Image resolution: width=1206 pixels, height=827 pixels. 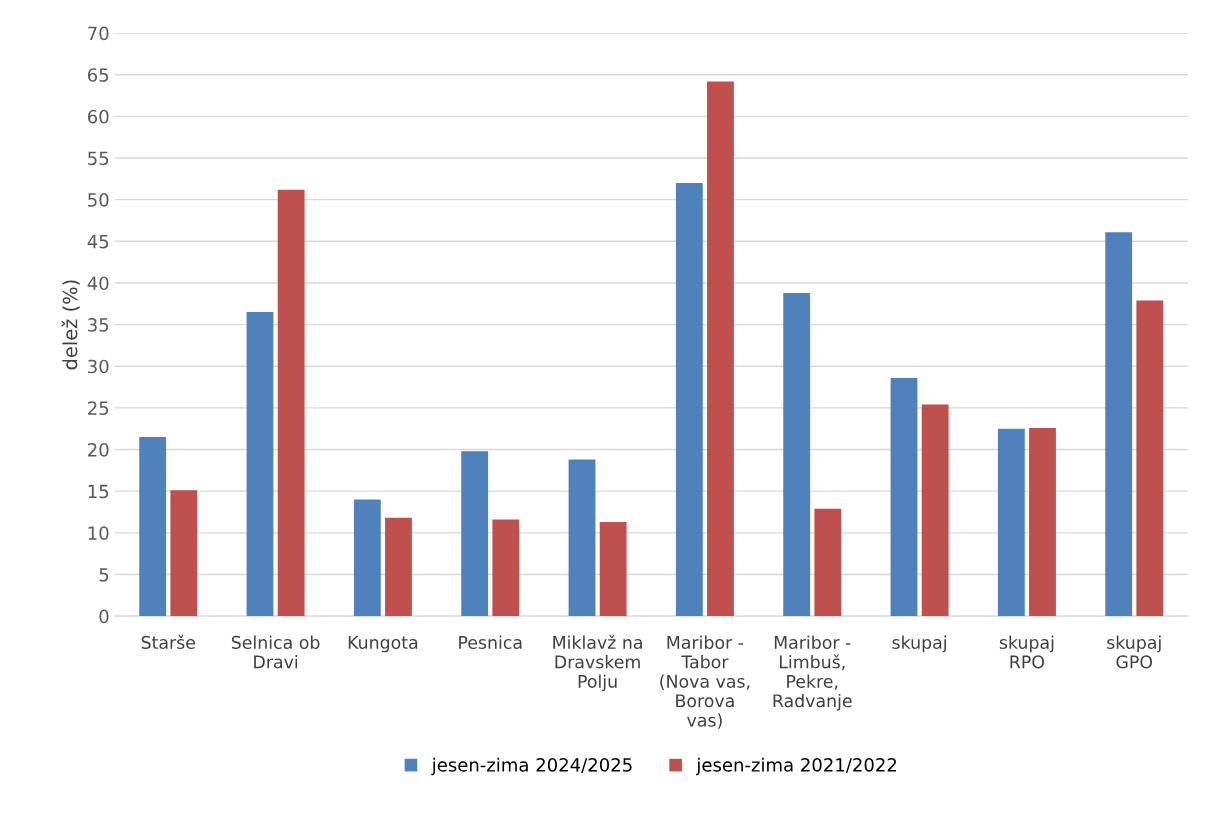 What do you see at coordinates (597, 663) in the screenshot?
I see `x-tick-label: Miklavž na Dravskem Polju` at bounding box center [597, 663].